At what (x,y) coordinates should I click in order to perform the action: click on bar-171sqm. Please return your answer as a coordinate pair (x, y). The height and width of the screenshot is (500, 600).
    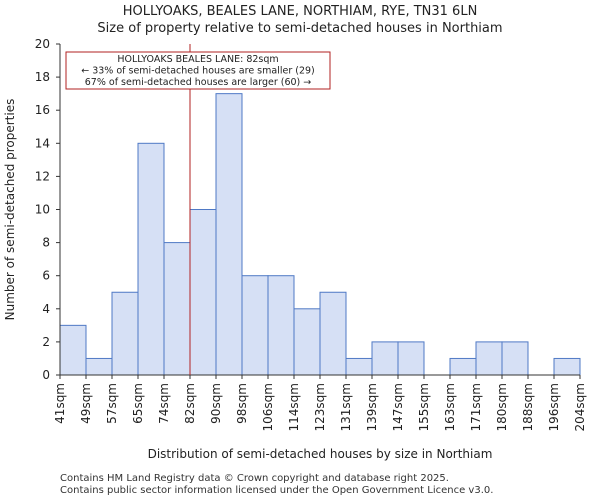
    Looking at the image, I should click on (489, 358).